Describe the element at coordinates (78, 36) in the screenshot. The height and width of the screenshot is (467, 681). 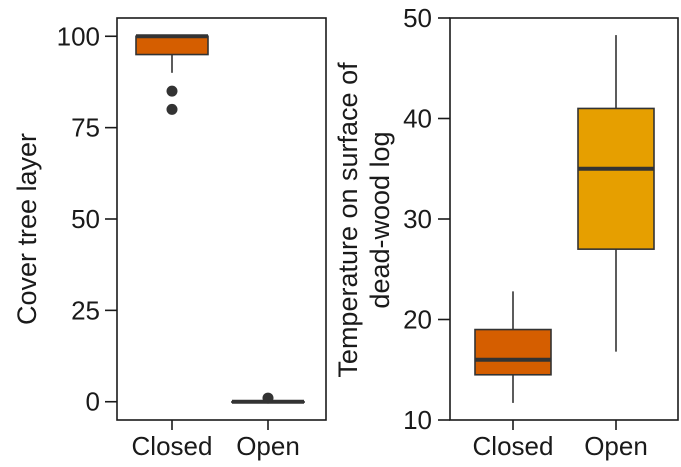
I see `y-tick-label: 100` at that location.